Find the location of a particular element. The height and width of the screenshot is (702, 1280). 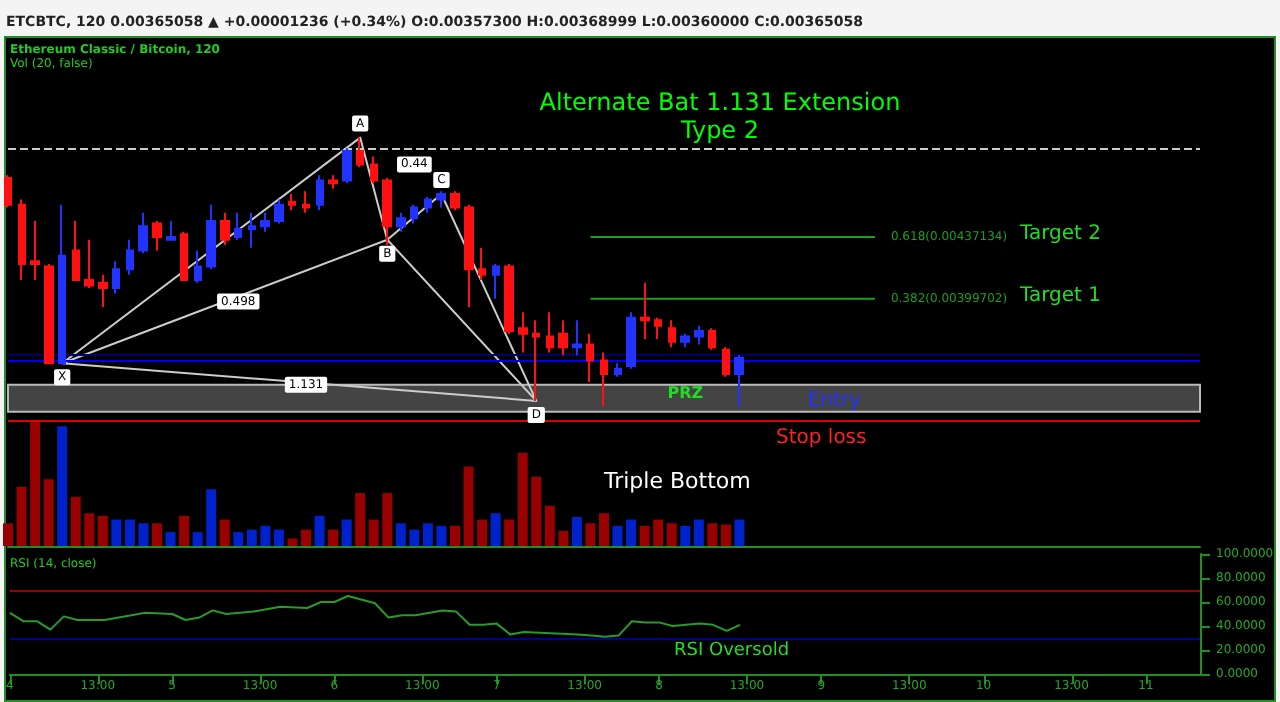

annotation: Target 1 is located at coordinates (1059, 296).